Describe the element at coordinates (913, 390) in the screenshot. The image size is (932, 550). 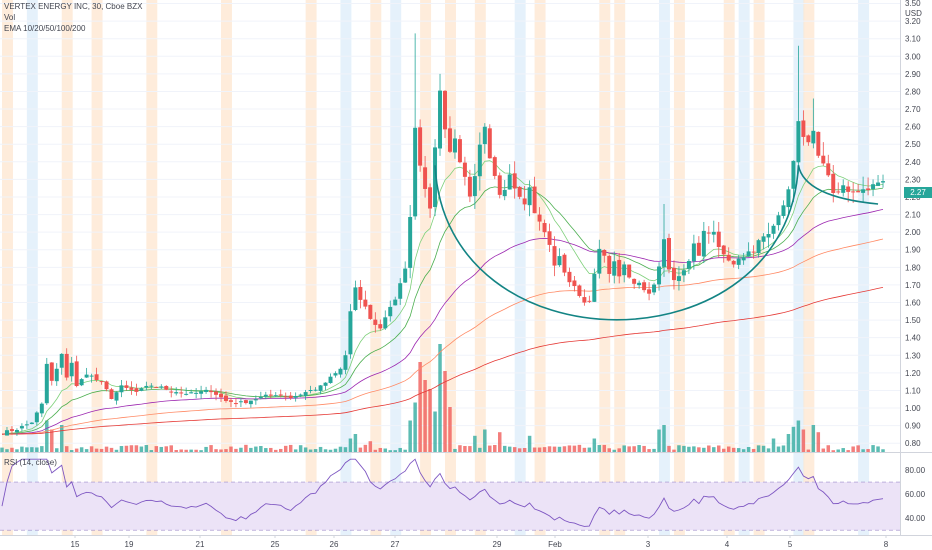
I see `price-tick-label: 1.10` at that location.